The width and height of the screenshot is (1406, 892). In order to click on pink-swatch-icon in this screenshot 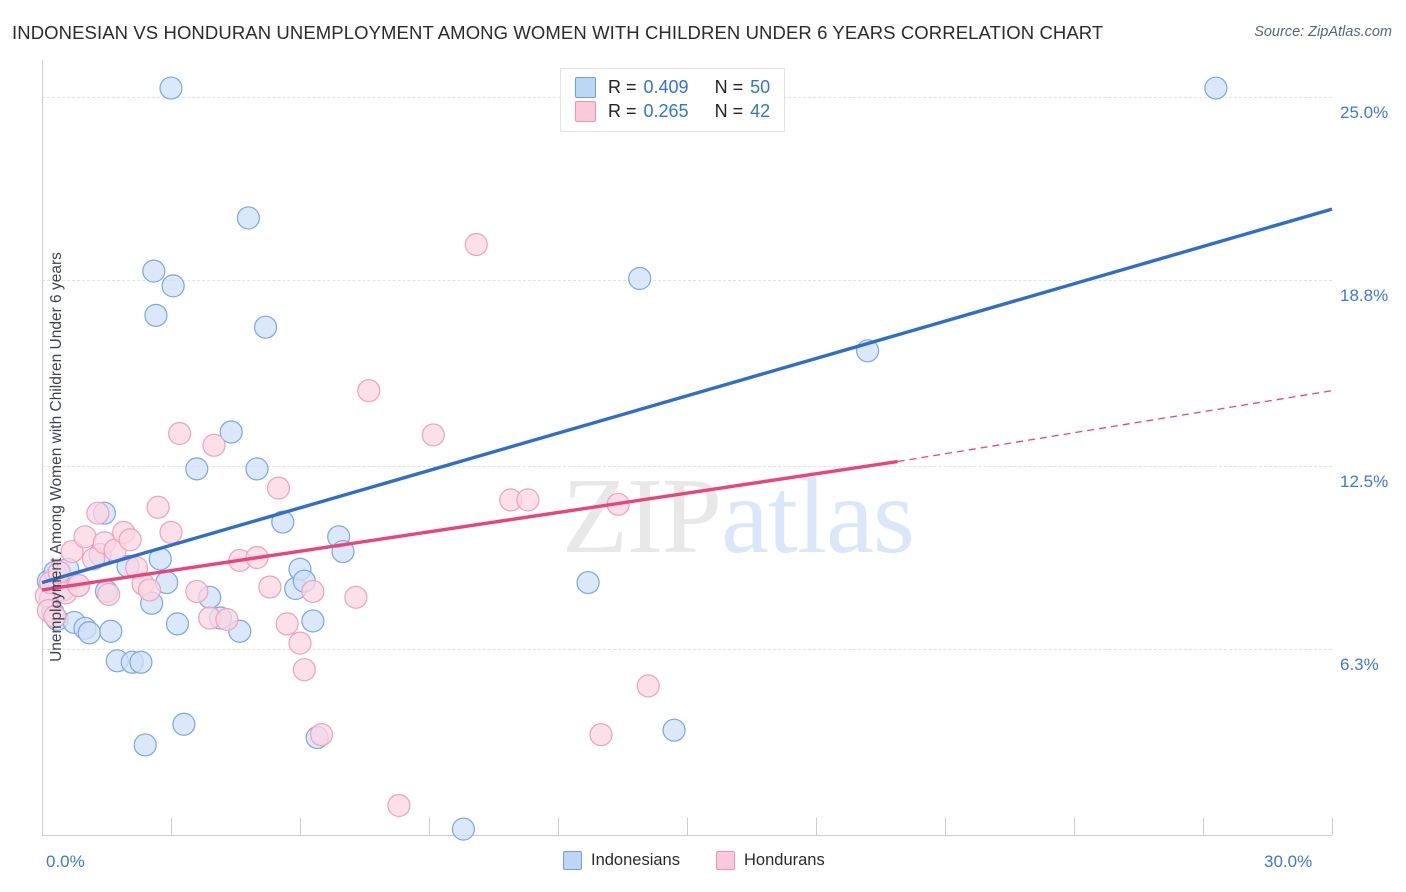, I will do `click(585, 111)`.